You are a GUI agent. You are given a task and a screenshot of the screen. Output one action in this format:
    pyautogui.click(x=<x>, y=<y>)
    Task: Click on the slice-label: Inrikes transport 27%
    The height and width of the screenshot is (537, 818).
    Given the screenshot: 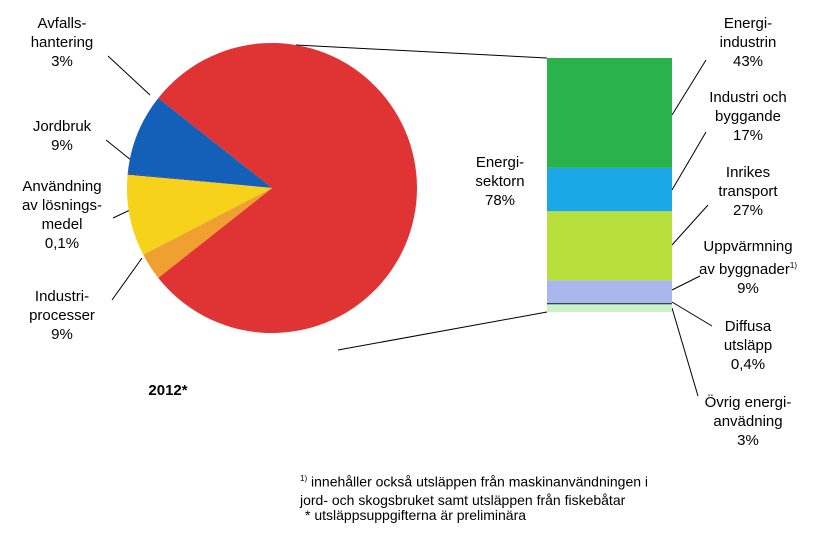 What is the action you would take?
    pyautogui.click(x=748, y=191)
    